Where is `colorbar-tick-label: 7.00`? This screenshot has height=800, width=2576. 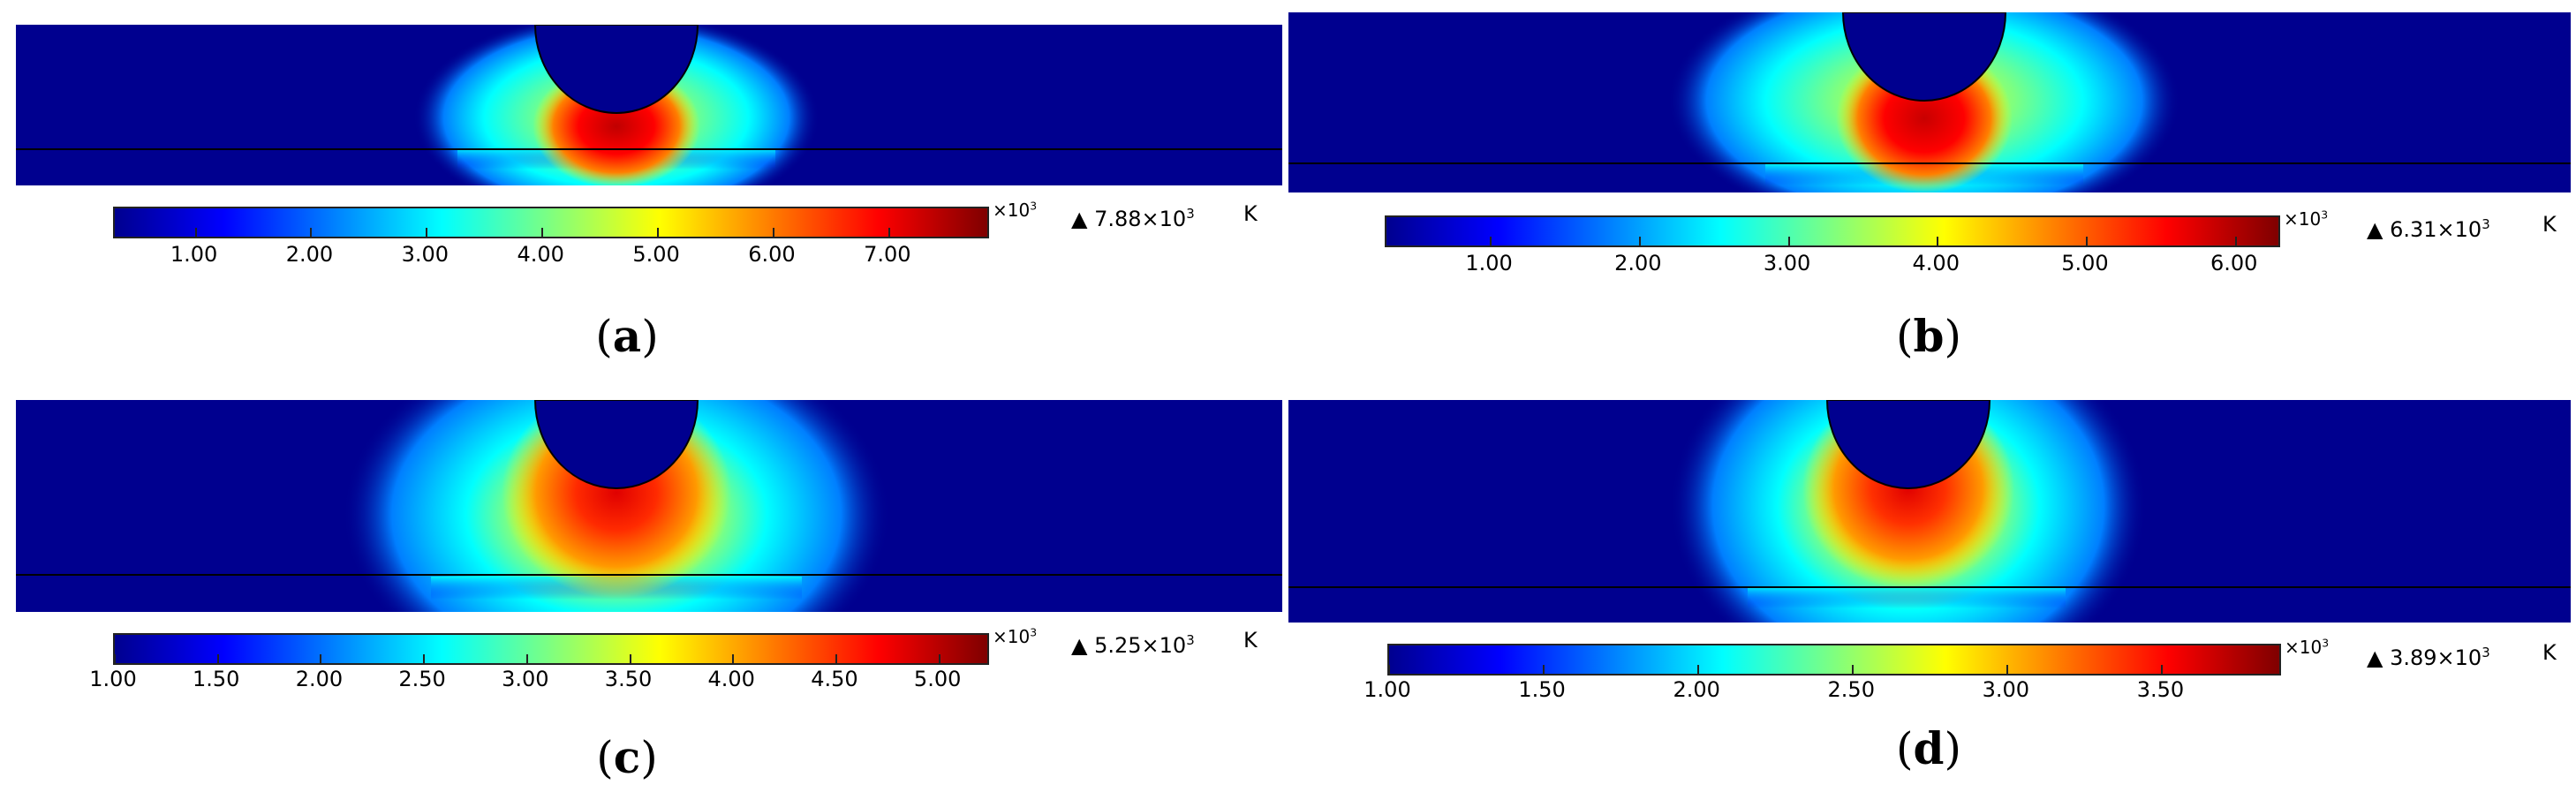 colorbar-tick-label: 7.00 is located at coordinates (887, 254).